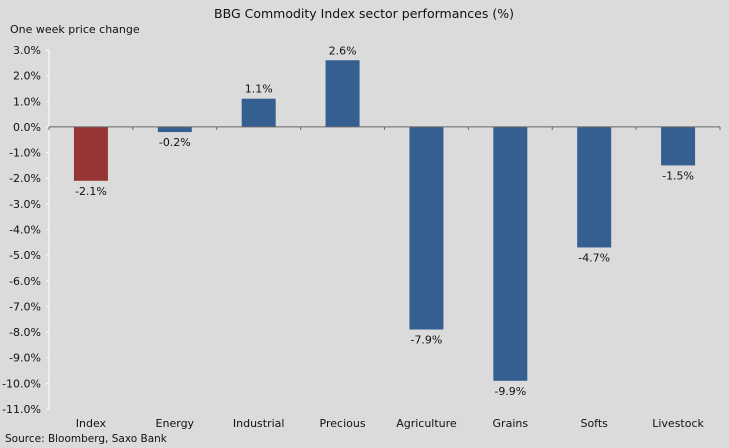 The height and width of the screenshot is (448, 729). Describe the element at coordinates (342, 93) in the screenshot. I see `bar-precious` at that location.